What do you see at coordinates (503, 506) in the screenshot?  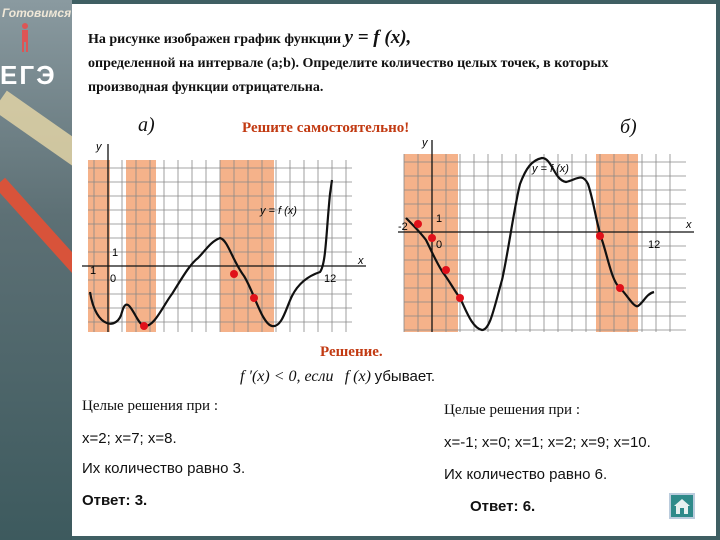 I see `right-answer: Ответ: 6.` at bounding box center [503, 506].